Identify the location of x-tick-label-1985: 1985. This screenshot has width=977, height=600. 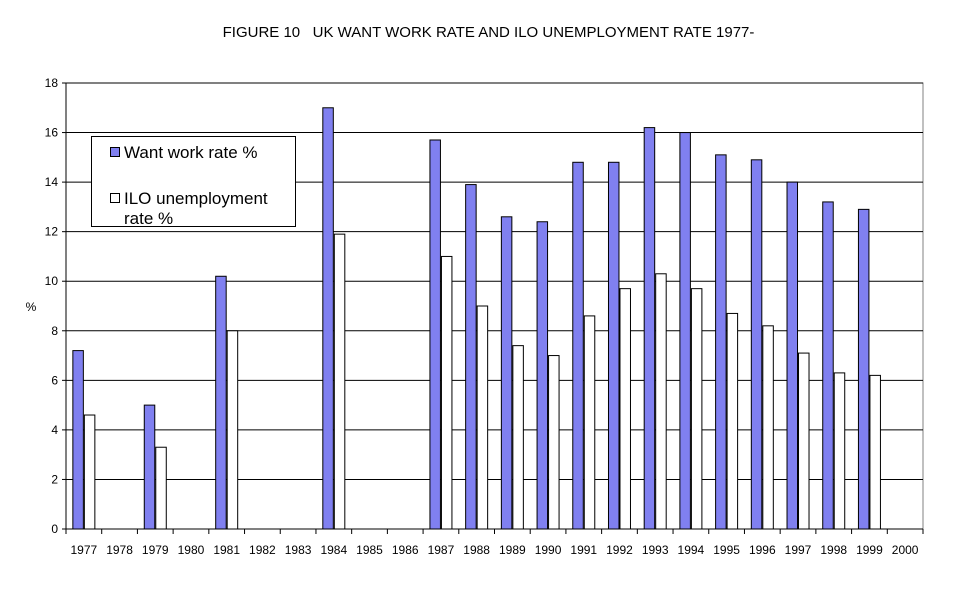
(369, 550).